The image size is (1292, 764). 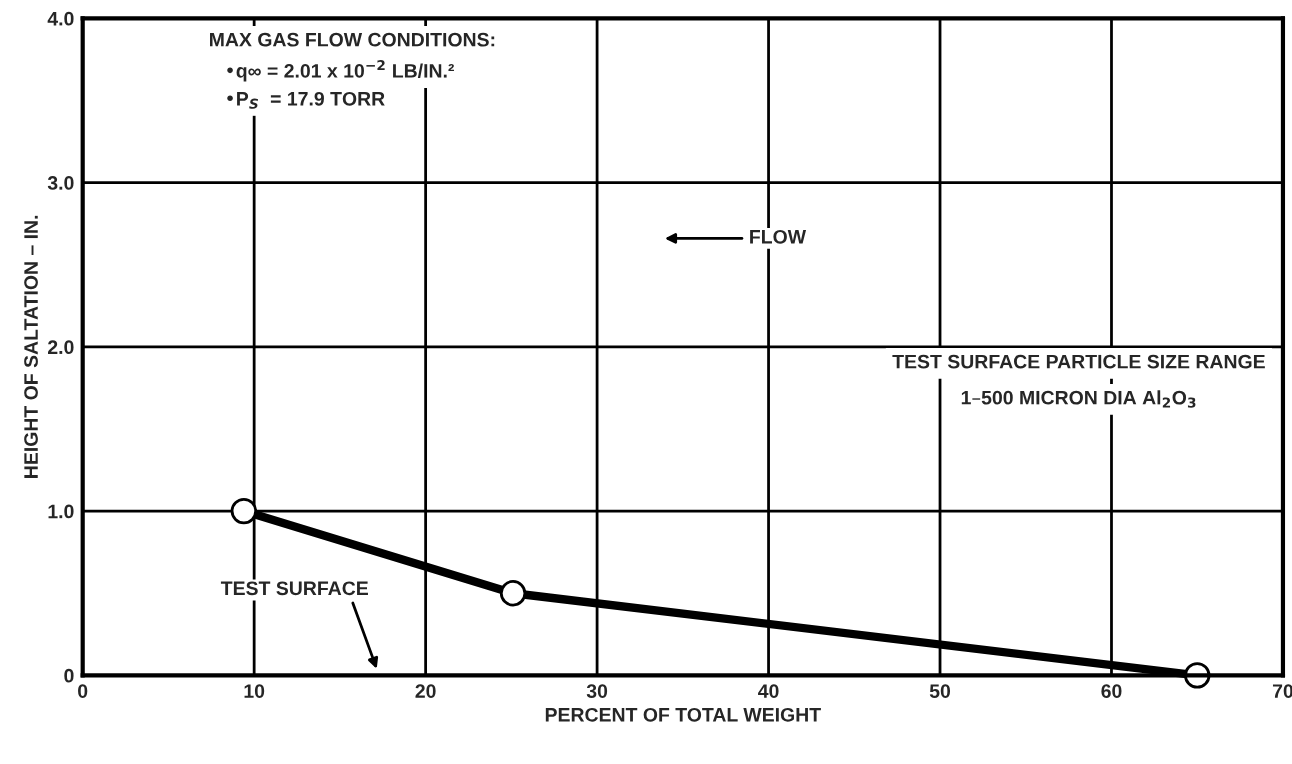 I want to click on y-tick-label: 1.0, so click(x=61, y=511).